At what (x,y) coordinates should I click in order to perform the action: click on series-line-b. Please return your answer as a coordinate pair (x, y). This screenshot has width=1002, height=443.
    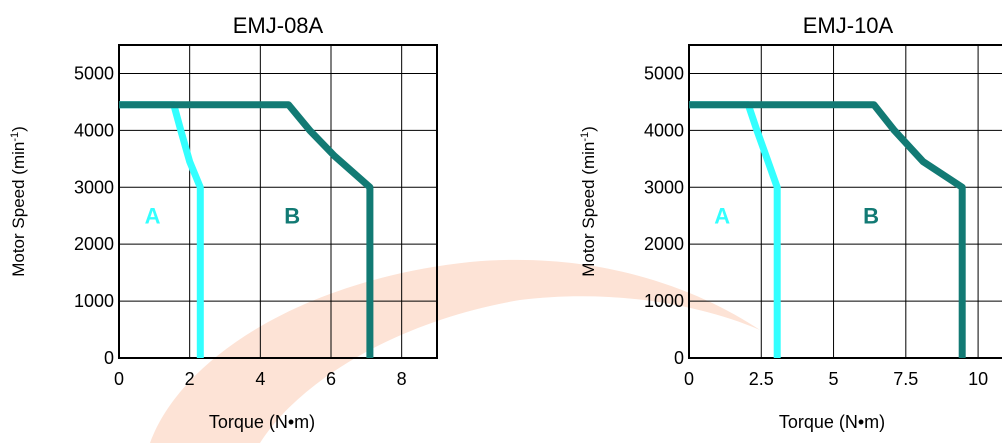
    Looking at the image, I should click on (246, 229).